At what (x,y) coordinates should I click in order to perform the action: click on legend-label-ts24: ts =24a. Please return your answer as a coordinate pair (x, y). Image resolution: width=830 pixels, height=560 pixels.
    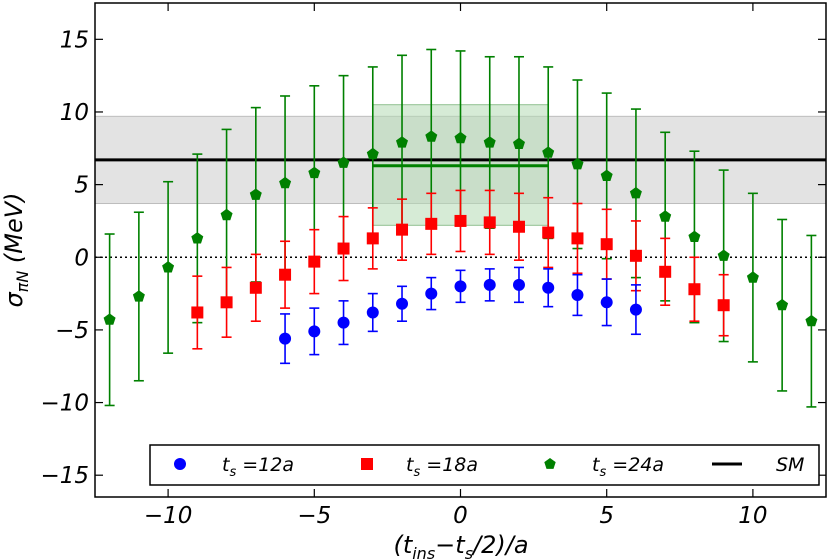
    Looking at the image, I should click on (628, 467).